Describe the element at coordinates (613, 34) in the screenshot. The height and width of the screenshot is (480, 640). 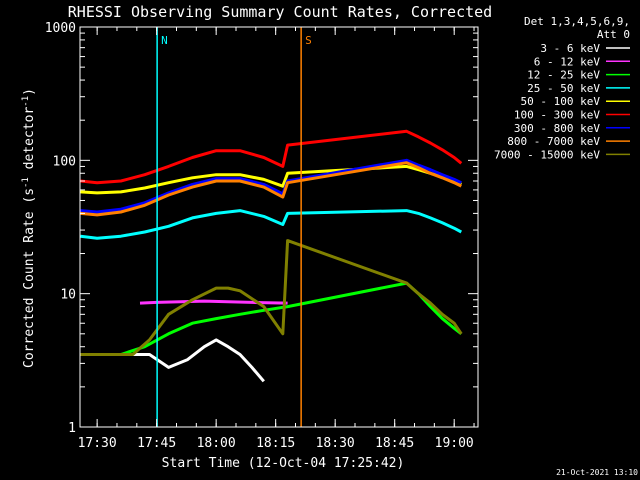
I see `legend-header-1: Att 0` at that location.